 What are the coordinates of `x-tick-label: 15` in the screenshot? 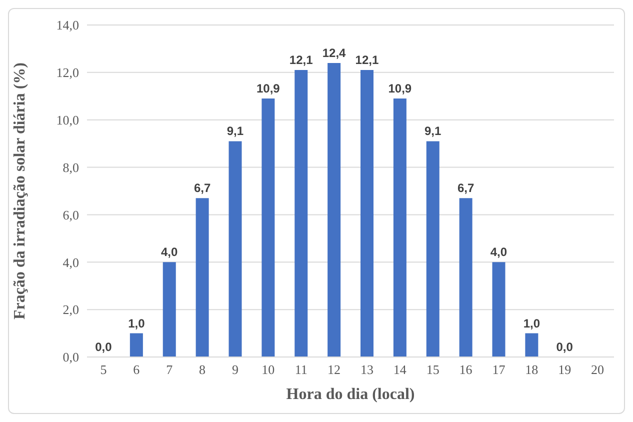 It's located at (433, 370).